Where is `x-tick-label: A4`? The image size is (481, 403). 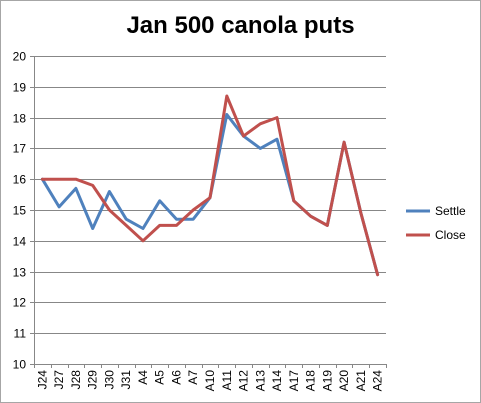
x-tick-label: A4 is located at coordinates (143, 377).